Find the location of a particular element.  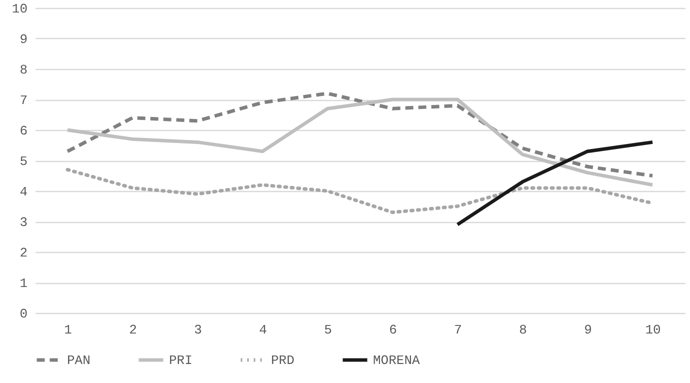

x-tick-label: 1 is located at coordinates (68, 330).